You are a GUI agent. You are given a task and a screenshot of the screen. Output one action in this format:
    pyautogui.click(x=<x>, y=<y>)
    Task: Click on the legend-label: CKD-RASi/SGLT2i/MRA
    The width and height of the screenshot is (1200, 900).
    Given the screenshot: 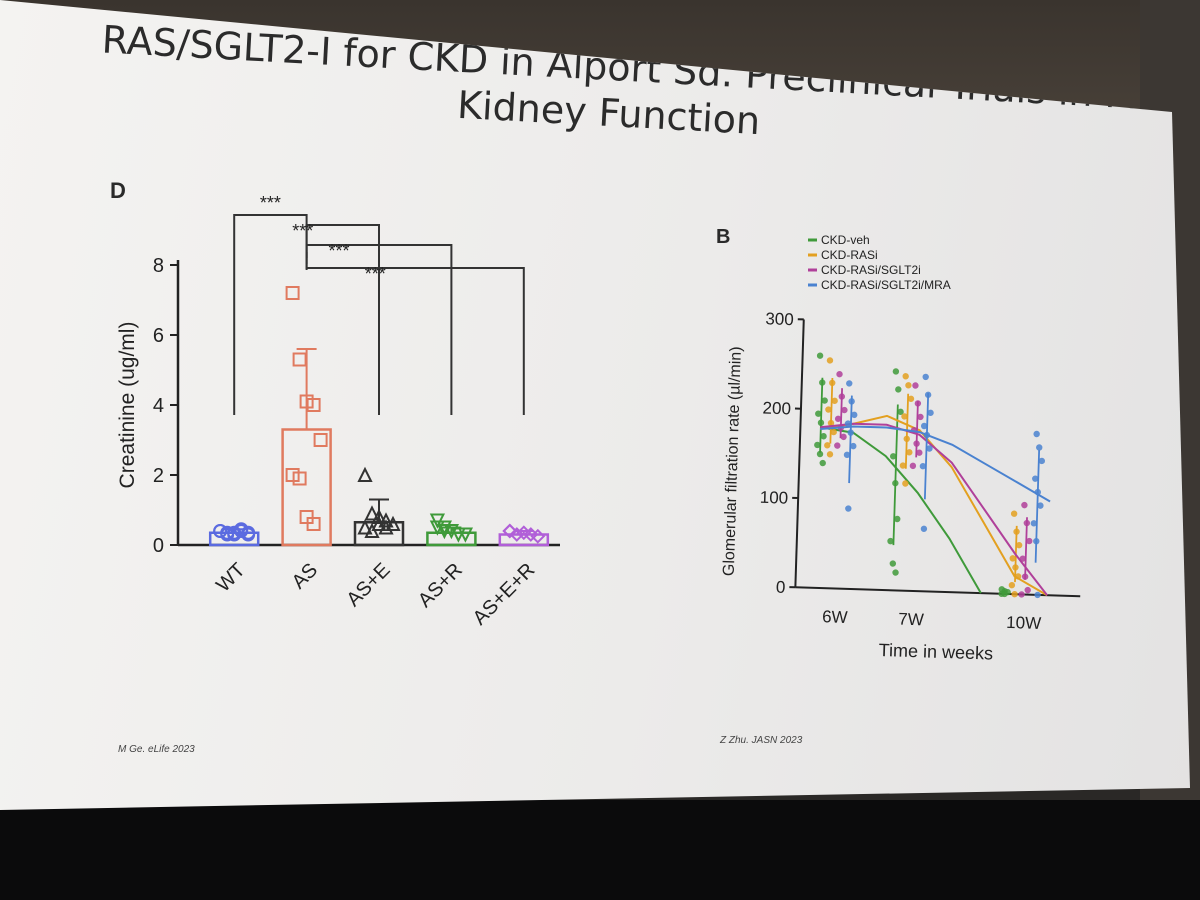 What is the action you would take?
    pyautogui.click(x=886, y=285)
    